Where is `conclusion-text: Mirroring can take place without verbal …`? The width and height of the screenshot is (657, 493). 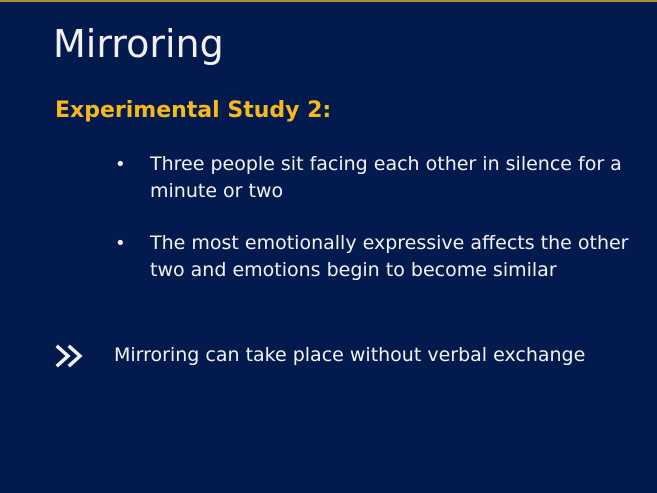
conclusion-text: Mirroring can take place without verbal … is located at coordinates (350, 355).